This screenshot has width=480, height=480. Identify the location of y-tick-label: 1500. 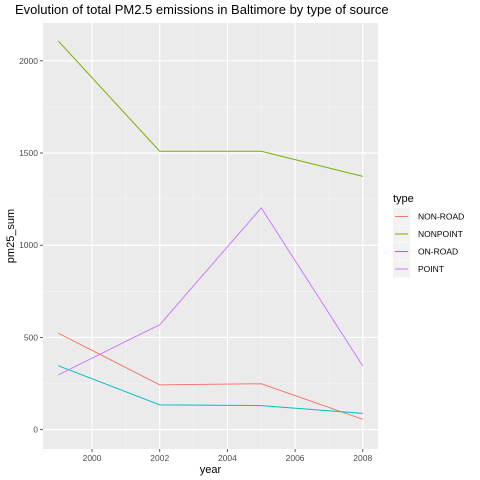
(28, 153).